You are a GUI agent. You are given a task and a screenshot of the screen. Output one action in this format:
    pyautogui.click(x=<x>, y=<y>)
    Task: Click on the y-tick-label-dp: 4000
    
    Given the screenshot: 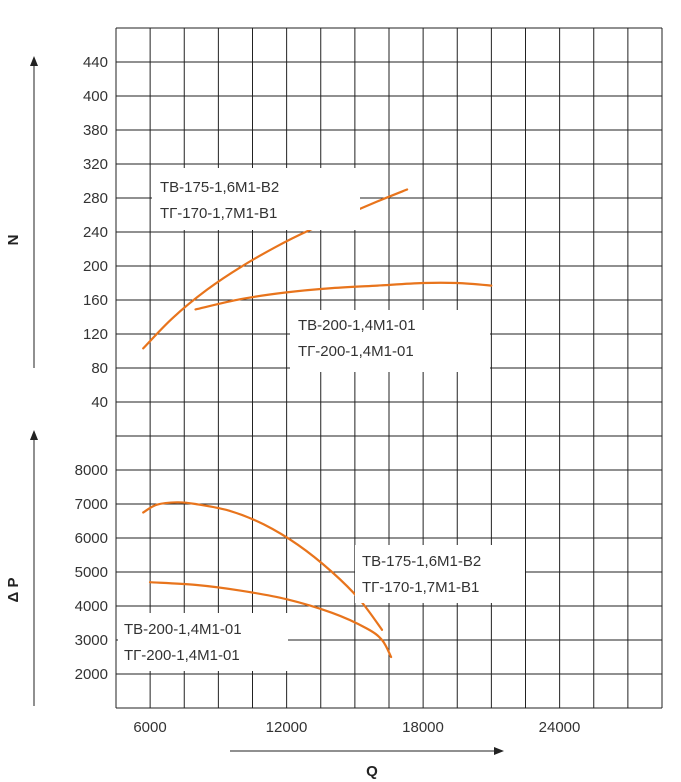 What is the action you would take?
    pyautogui.click(x=91, y=606)
    